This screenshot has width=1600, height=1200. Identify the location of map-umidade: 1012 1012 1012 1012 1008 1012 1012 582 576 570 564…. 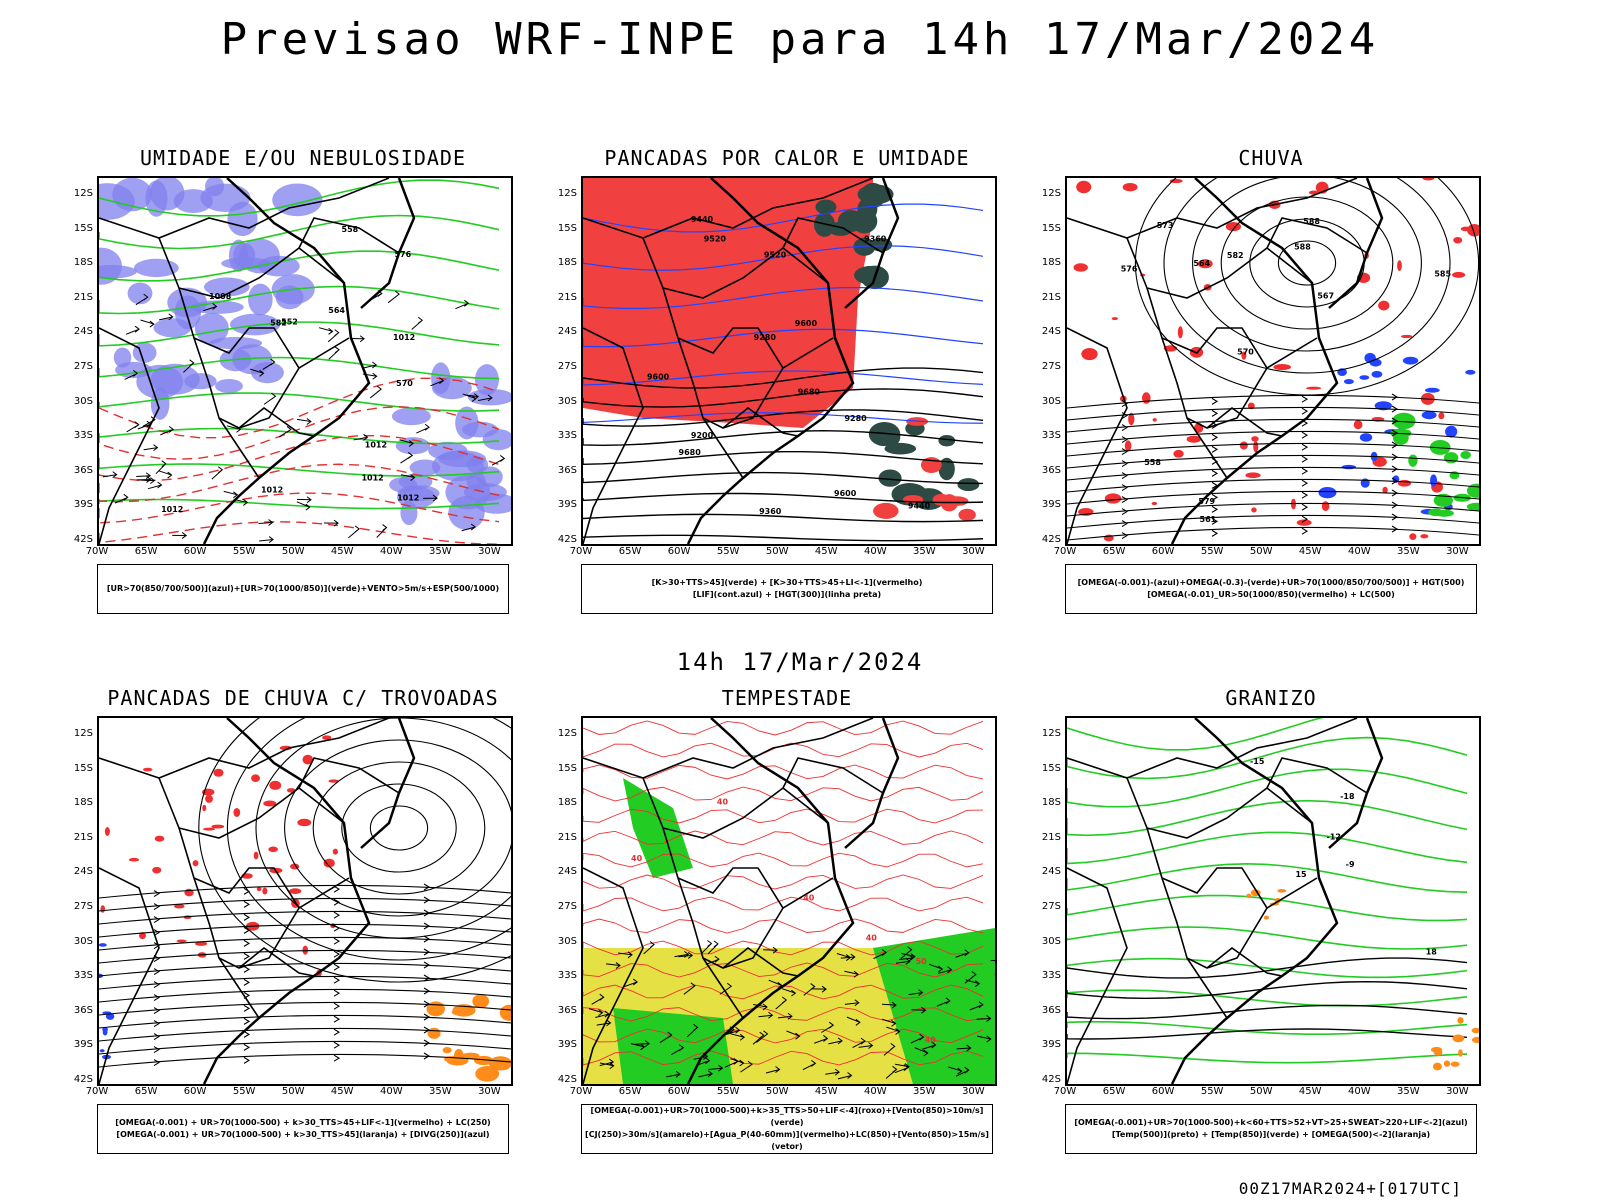
(305, 361).